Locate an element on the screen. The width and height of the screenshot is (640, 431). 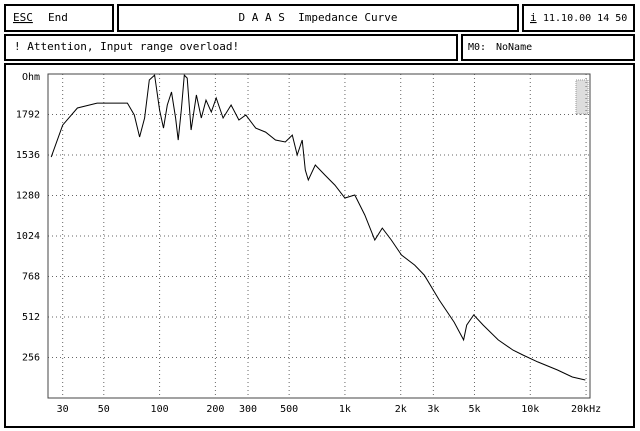
esc-label: End is located at coordinates (58, 17).